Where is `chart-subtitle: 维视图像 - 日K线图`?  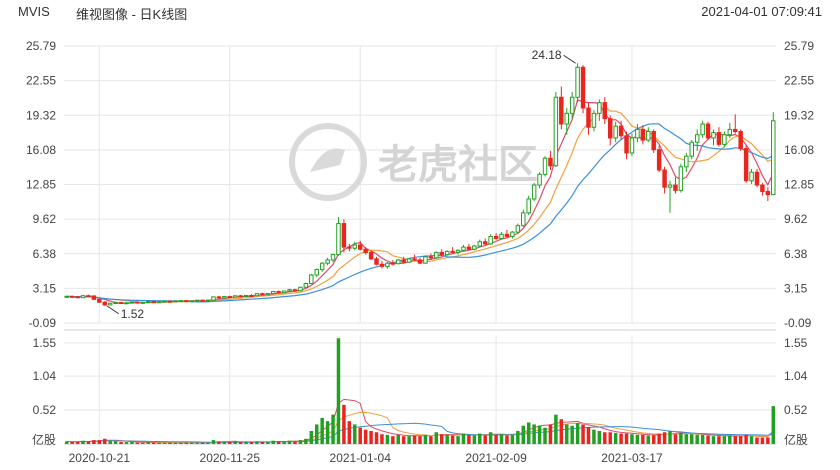
chart-subtitle: 维视图像 - 日K线图 is located at coordinates (132, 14).